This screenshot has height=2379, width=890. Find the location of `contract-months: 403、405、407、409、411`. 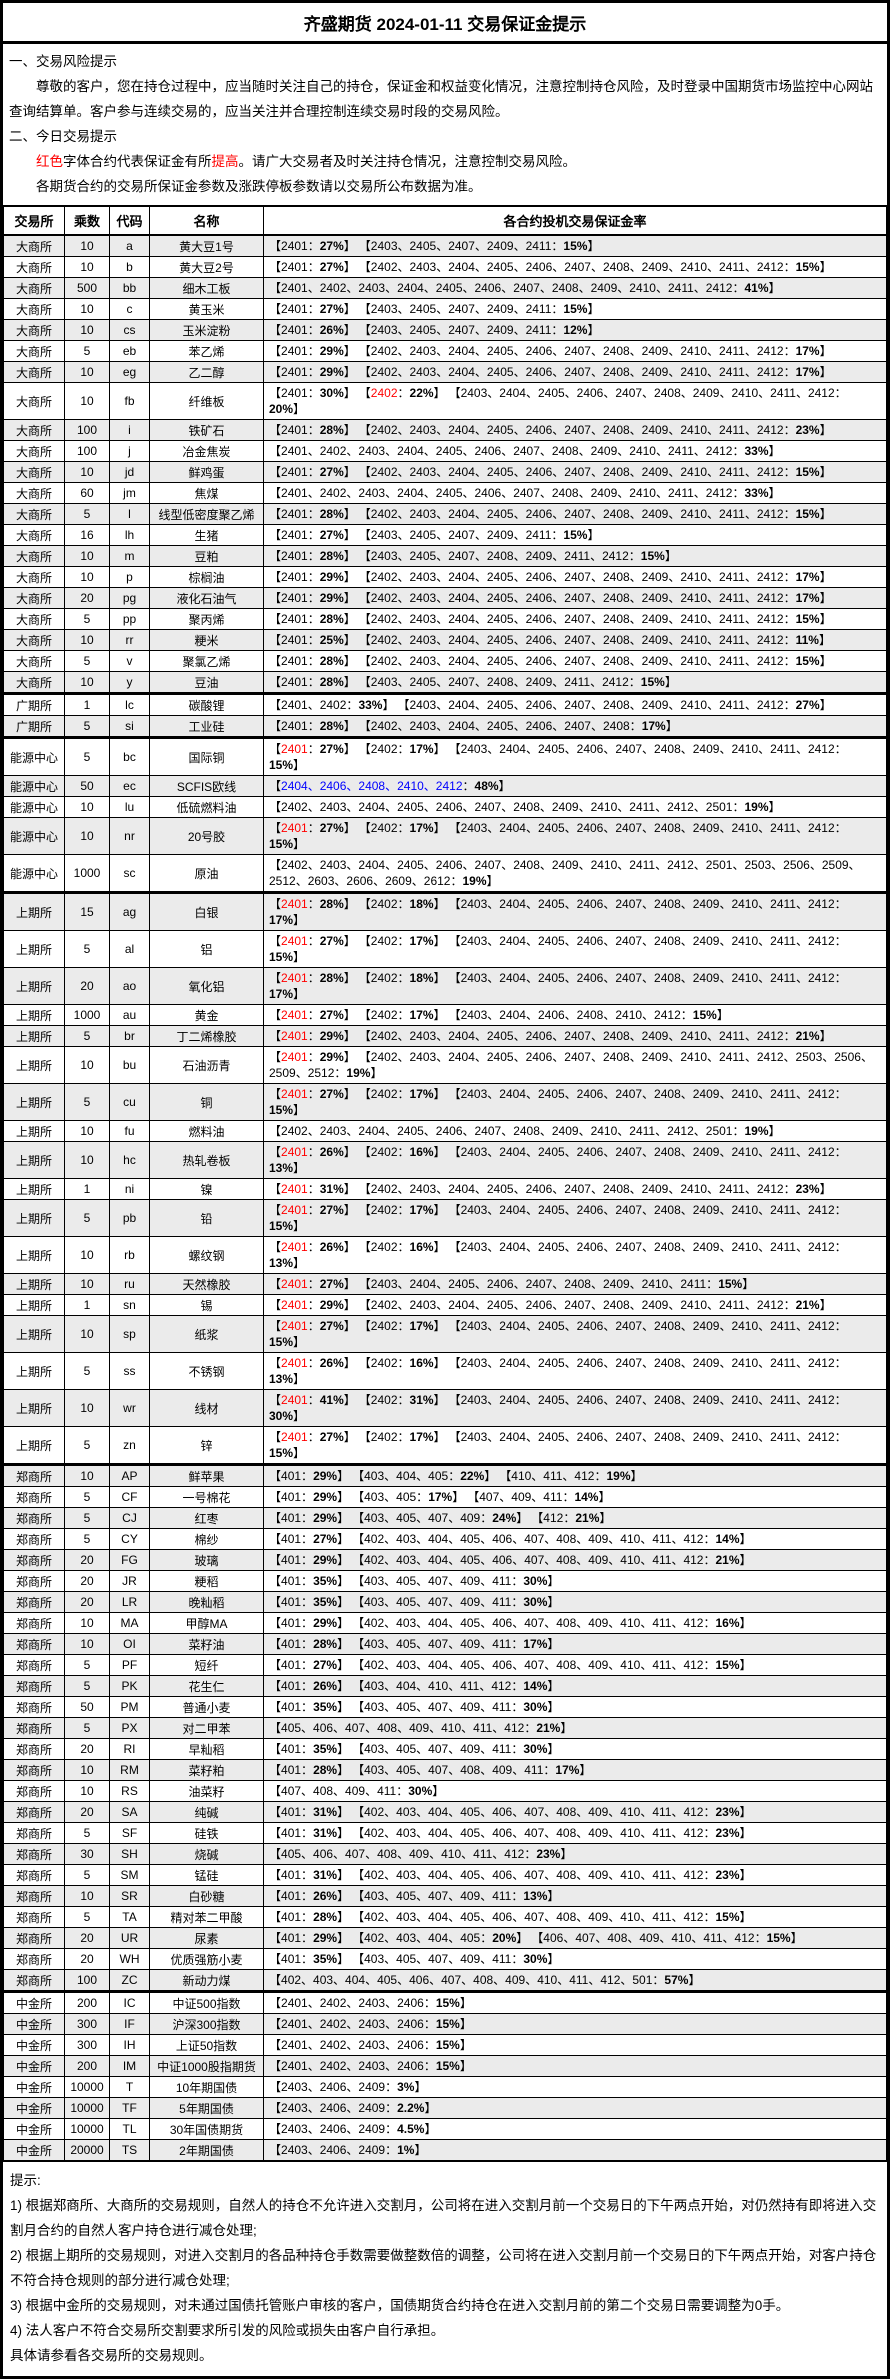

contract-months: 403、405、407、409、411 is located at coordinates (438, 1601).